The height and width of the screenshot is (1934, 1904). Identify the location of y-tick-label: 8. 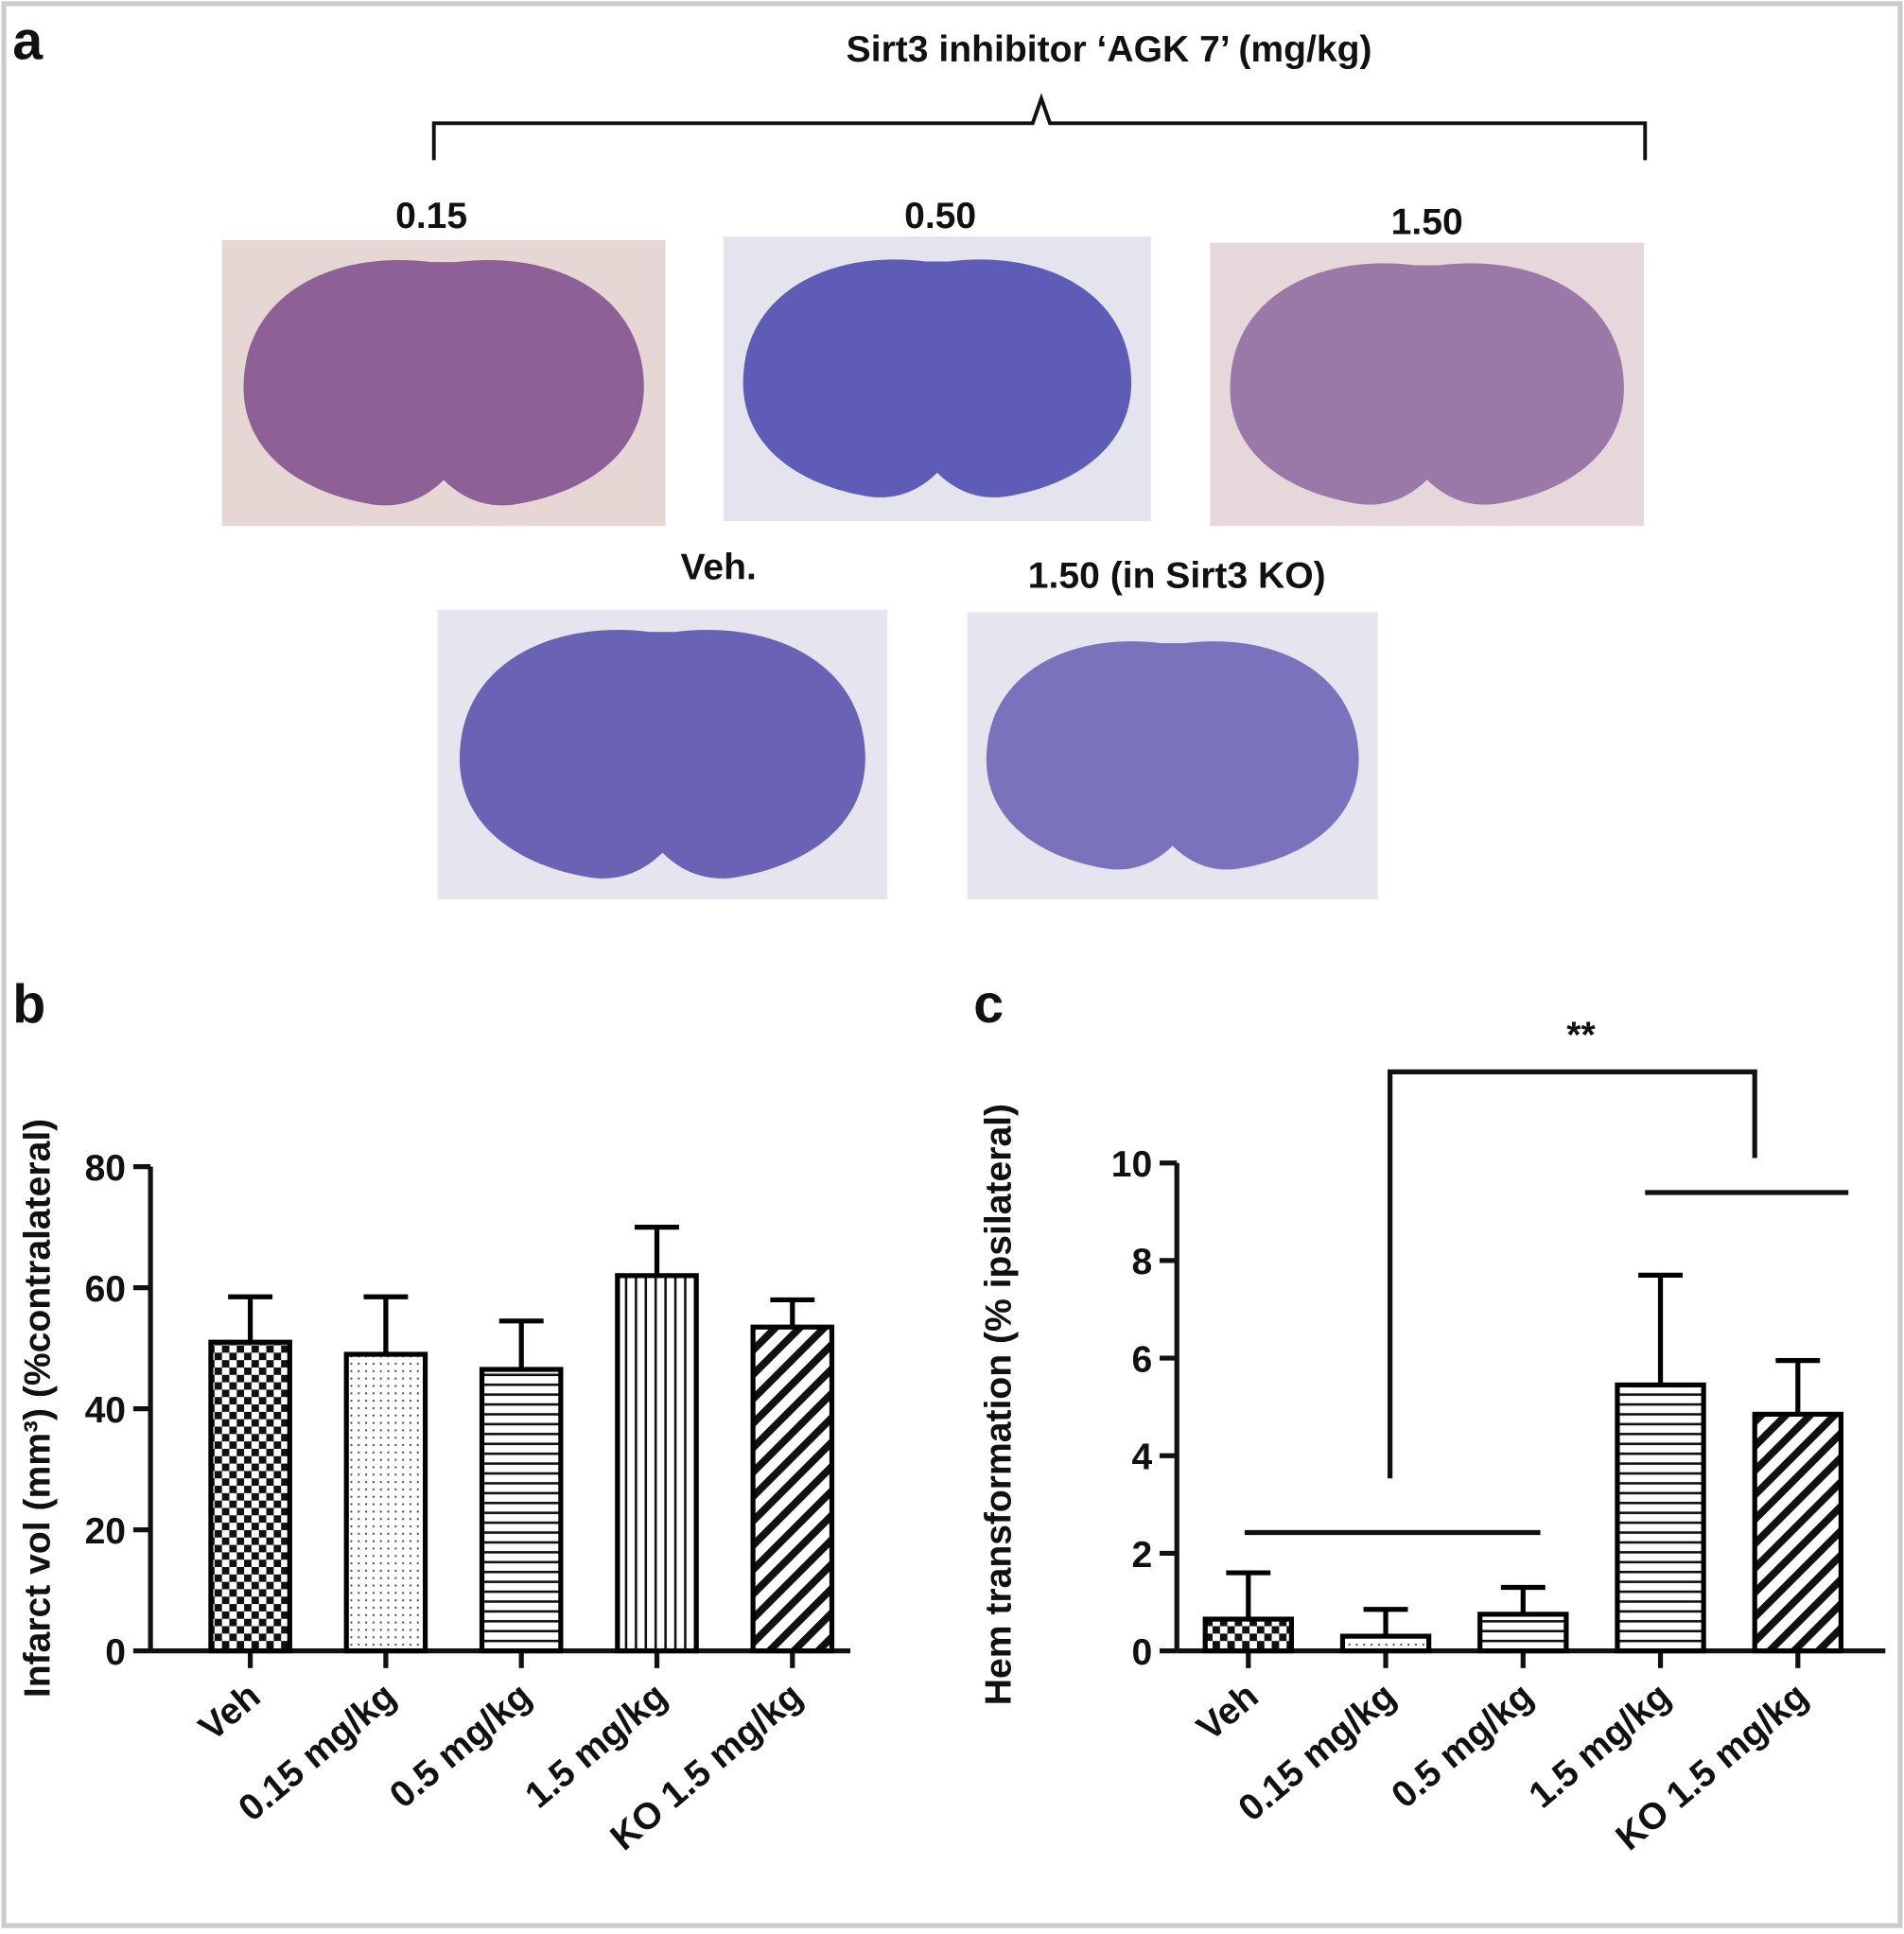
(1141, 1262).